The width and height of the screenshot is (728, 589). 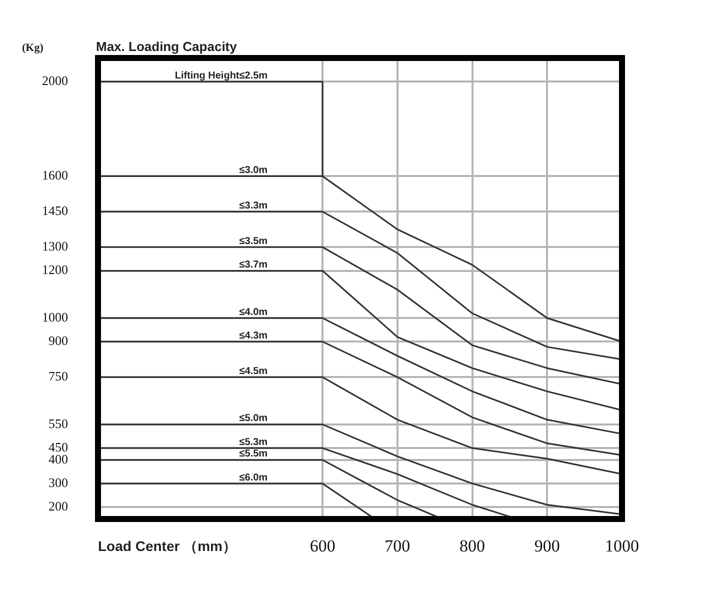 What do you see at coordinates (253, 241) in the screenshot?
I see `series-label: ≤3.5m` at bounding box center [253, 241].